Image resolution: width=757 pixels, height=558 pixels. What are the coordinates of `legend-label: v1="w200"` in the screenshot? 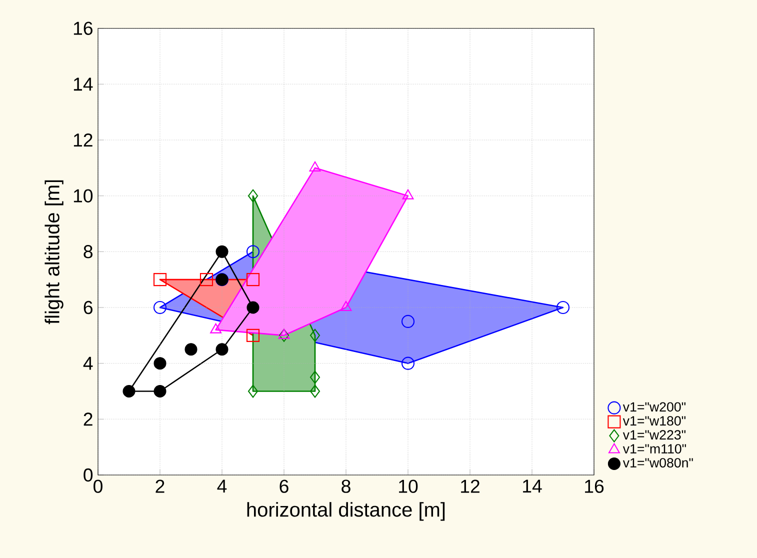 It's located at (654, 407).